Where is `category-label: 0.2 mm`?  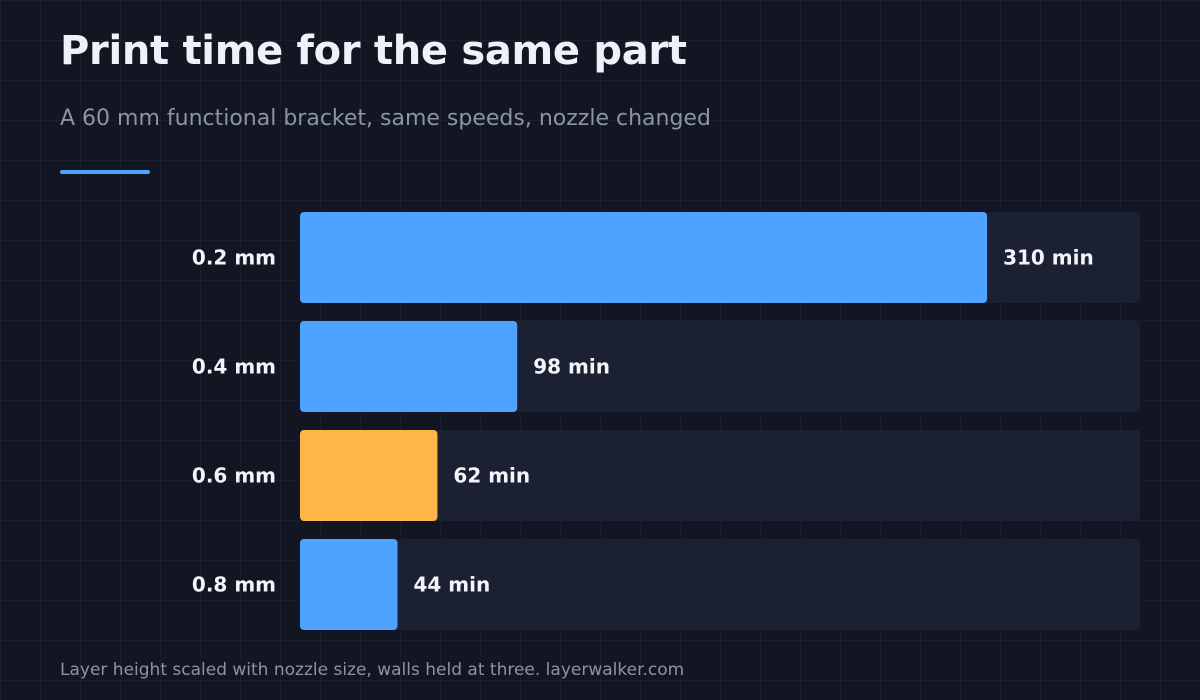
category-label: 0.2 mm is located at coordinates (234, 258).